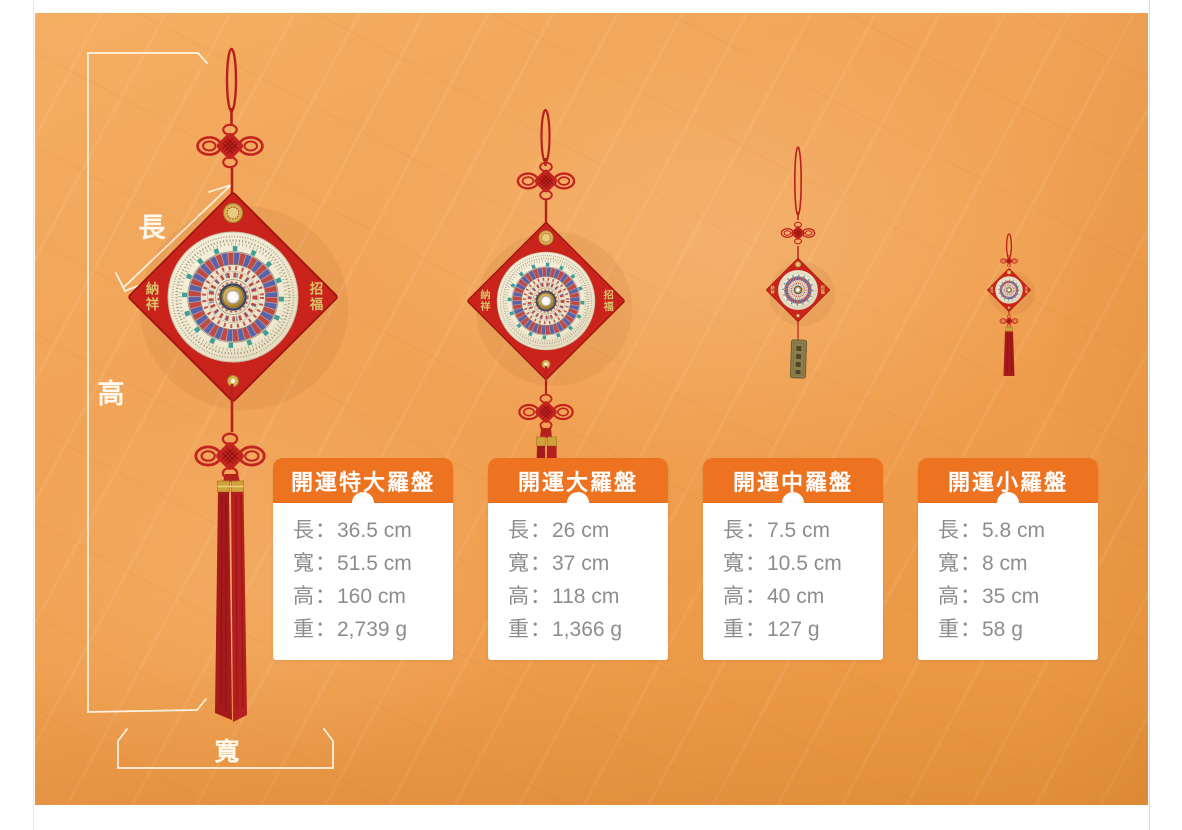 The height and width of the screenshot is (830, 1182). Describe the element at coordinates (581, 563) in the screenshot. I see `spec-value: 37 cm` at that location.